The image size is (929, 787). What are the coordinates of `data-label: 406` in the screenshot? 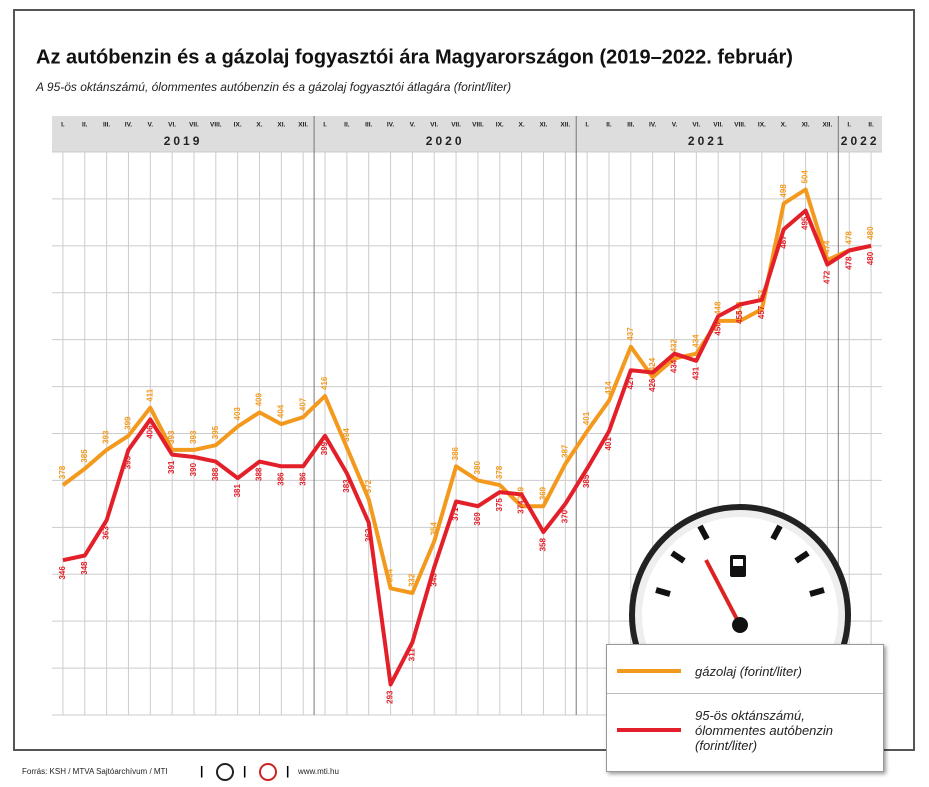 It's located at (149, 432).